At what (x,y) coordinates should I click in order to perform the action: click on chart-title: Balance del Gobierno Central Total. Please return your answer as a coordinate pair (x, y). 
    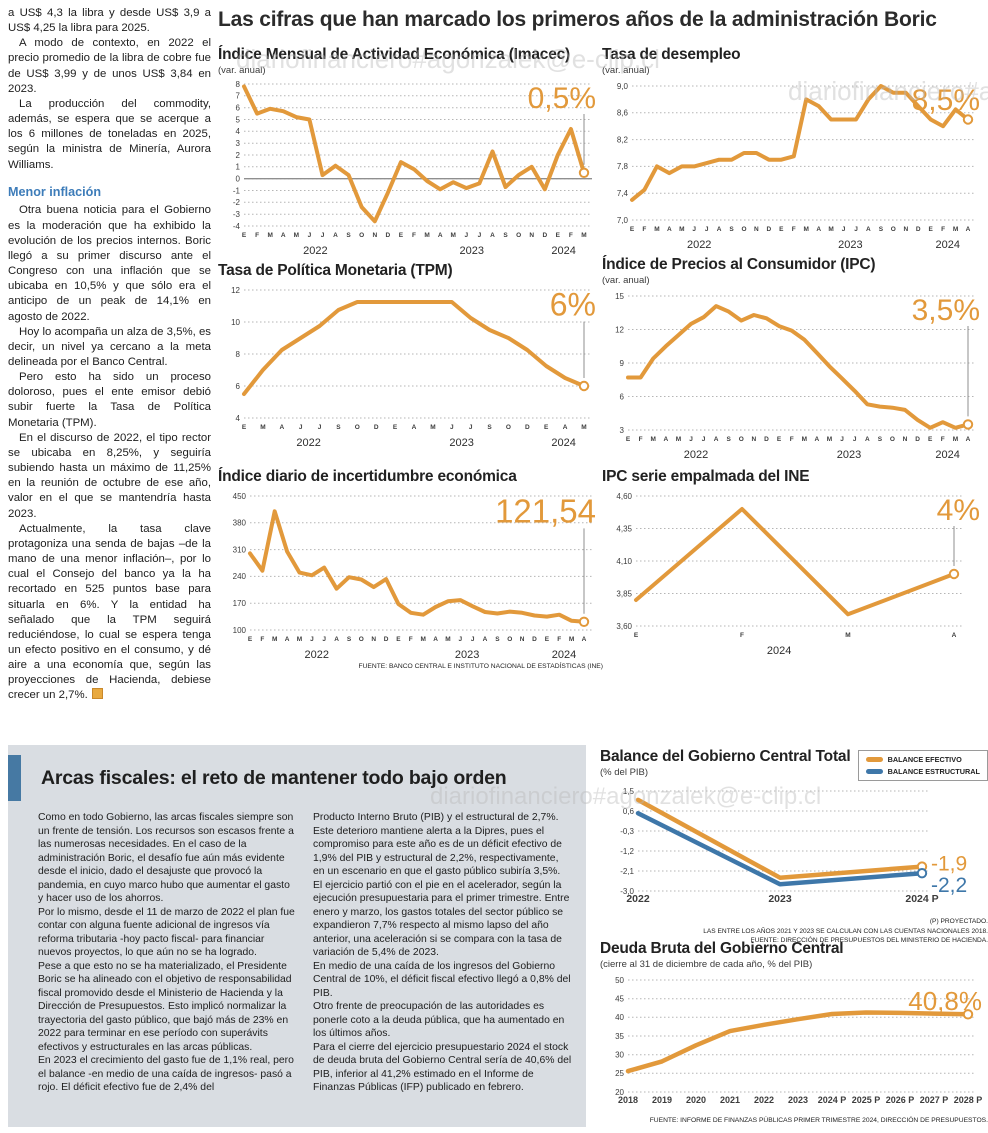
    Looking at the image, I should click on (725, 756).